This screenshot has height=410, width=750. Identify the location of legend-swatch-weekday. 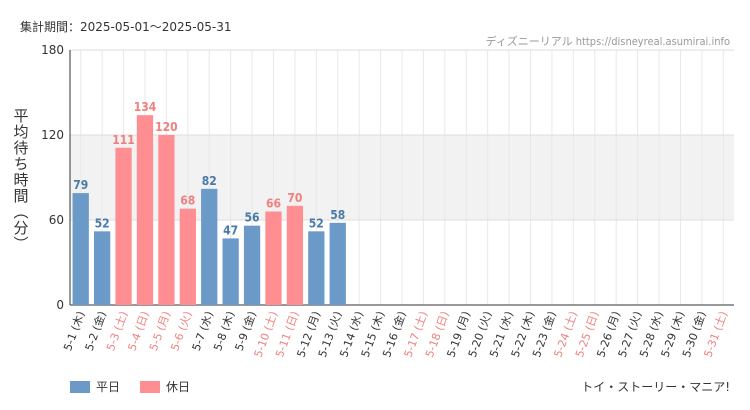
(80, 386).